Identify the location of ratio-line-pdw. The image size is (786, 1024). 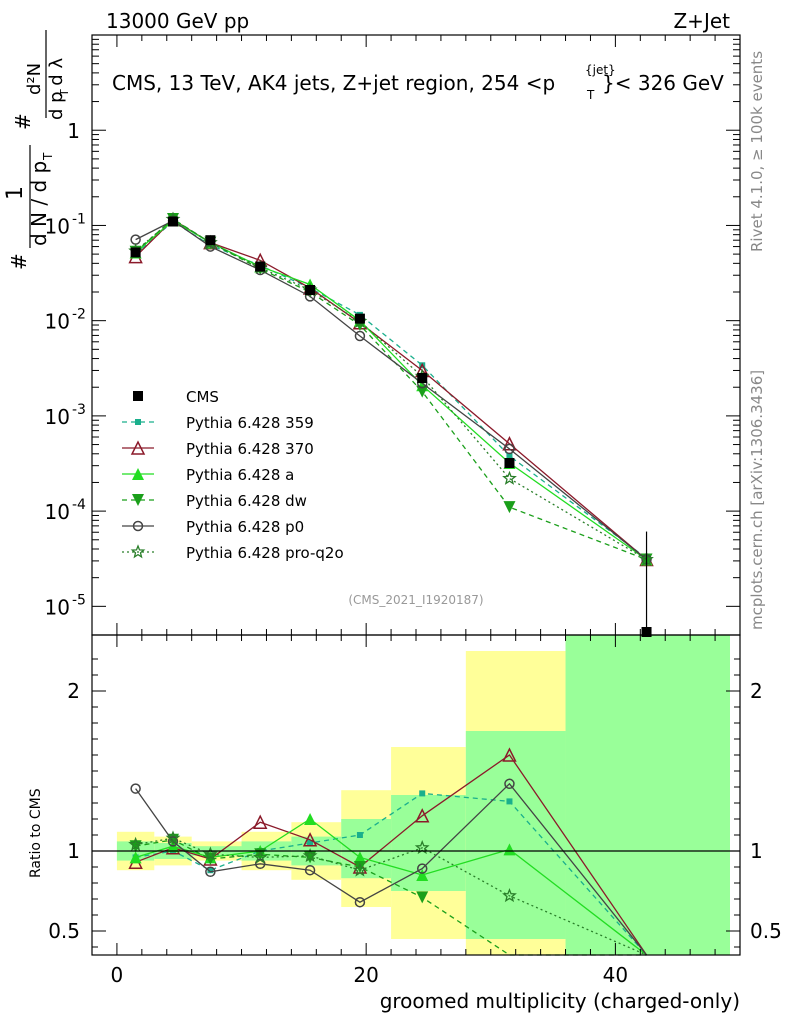
(391, 897).